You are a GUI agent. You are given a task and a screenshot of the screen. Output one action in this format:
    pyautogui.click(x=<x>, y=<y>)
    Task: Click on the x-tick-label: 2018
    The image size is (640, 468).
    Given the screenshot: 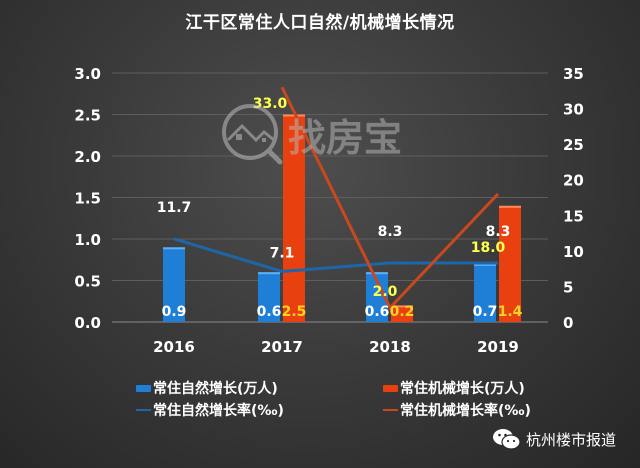 What is the action you would take?
    pyautogui.click(x=390, y=347)
    